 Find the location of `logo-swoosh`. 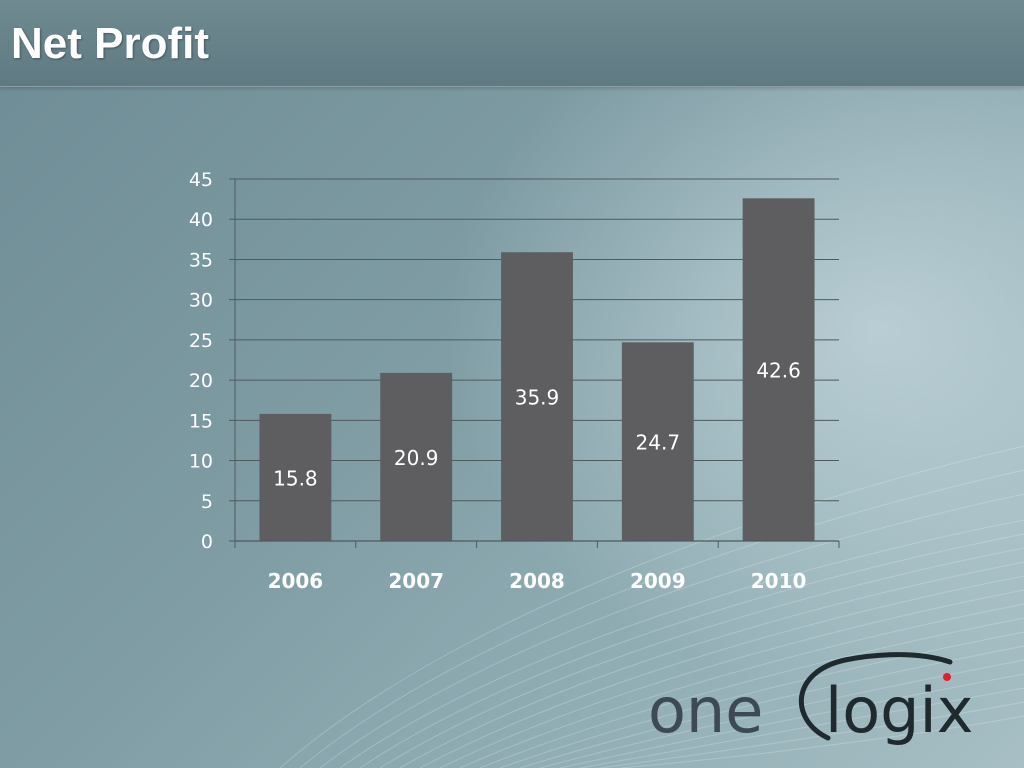

logo-swoosh is located at coordinates (875, 696).